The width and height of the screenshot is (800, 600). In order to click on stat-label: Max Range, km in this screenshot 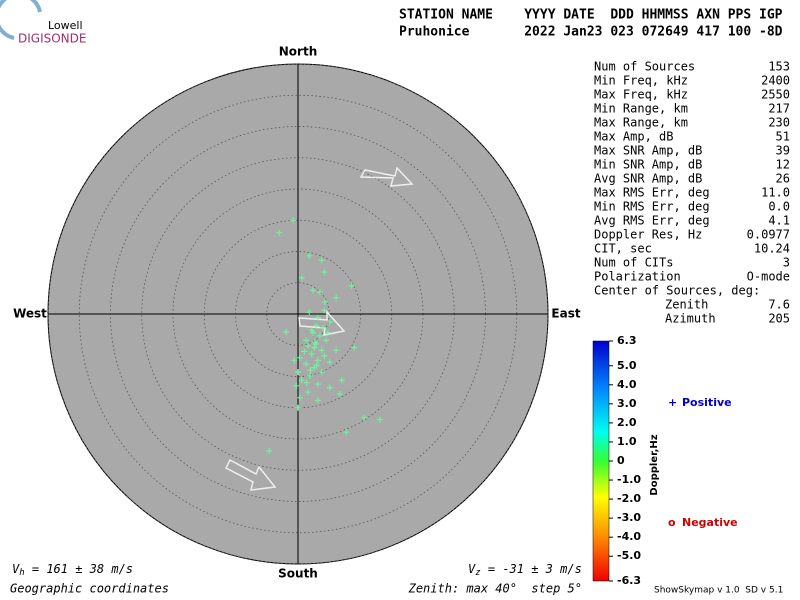, I will do `click(641, 123)`.